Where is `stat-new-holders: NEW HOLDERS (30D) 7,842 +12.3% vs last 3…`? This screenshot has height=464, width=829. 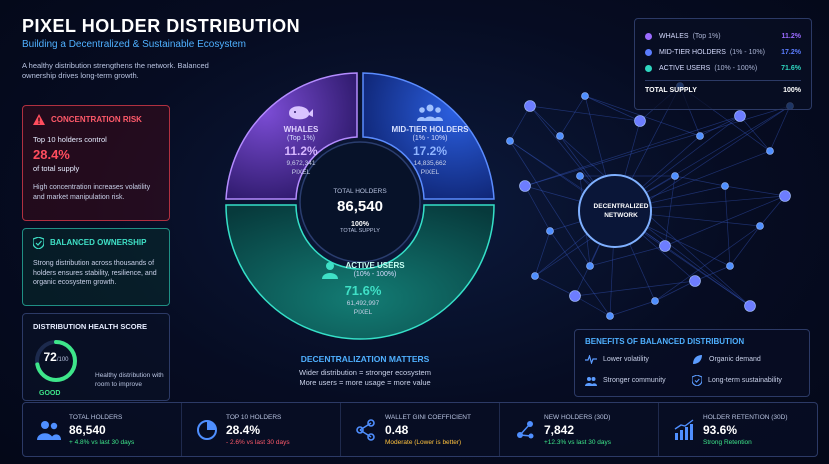
stat-new-holders: NEW HOLDERS (30D) 7,842 +12.3% vs last 3… is located at coordinates (579, 429).